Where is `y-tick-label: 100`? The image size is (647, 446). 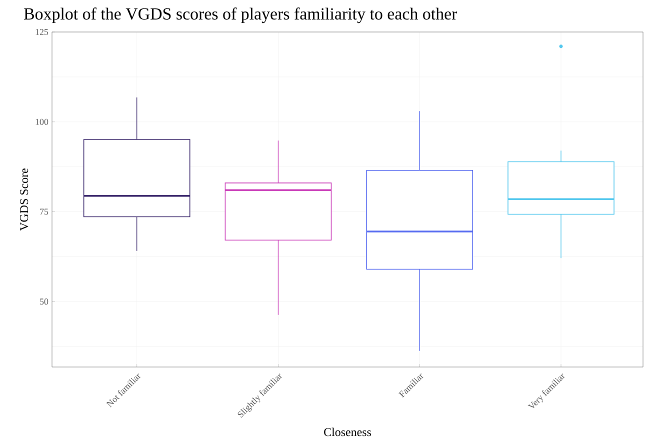
y-tick-label: 100 is located at coordinates (42, 121).